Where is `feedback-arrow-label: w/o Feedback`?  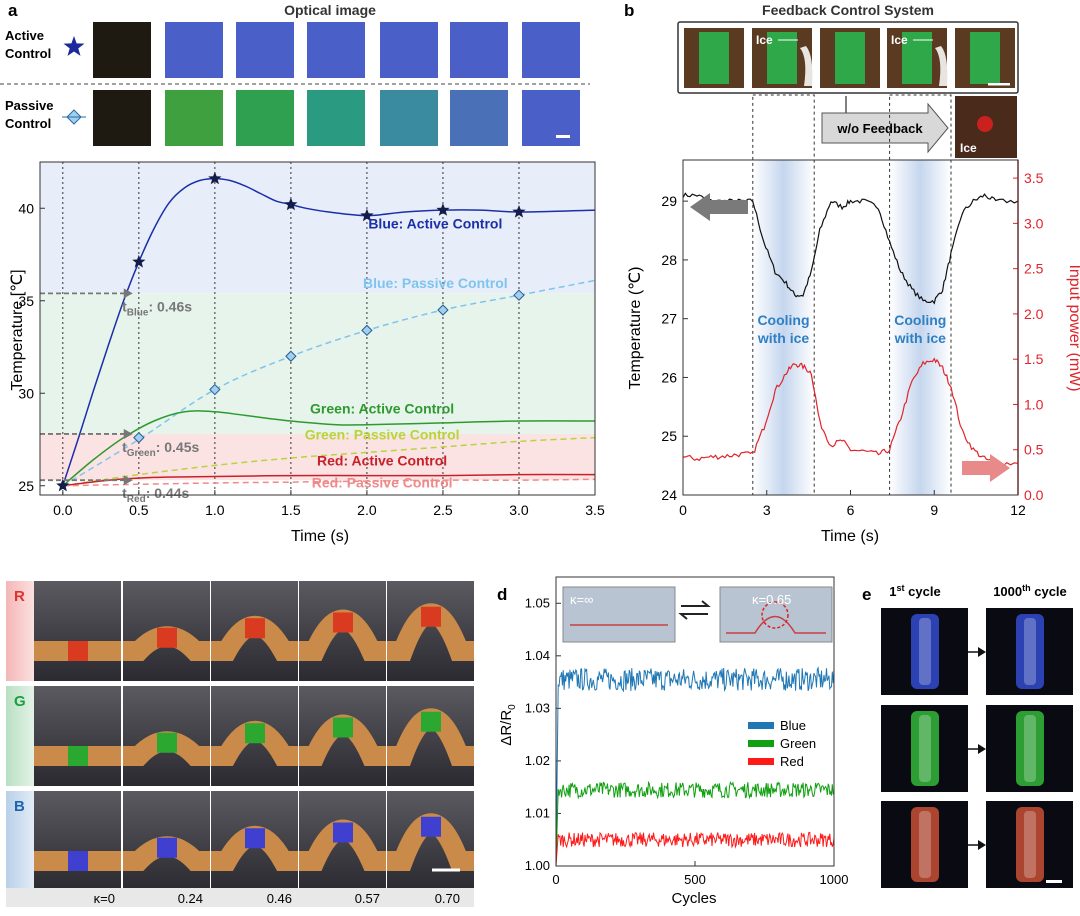 feedback-arrow-label: w/o Feedback is located at coordinates (879, 128).